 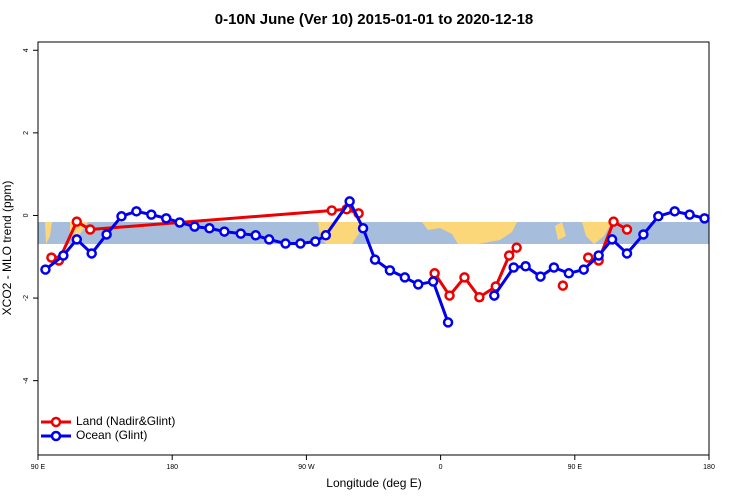 What do you see at coordinates (441, 467) in the screenshot?
I see `x-tick-label: 0` at bounding box center [441, 467].